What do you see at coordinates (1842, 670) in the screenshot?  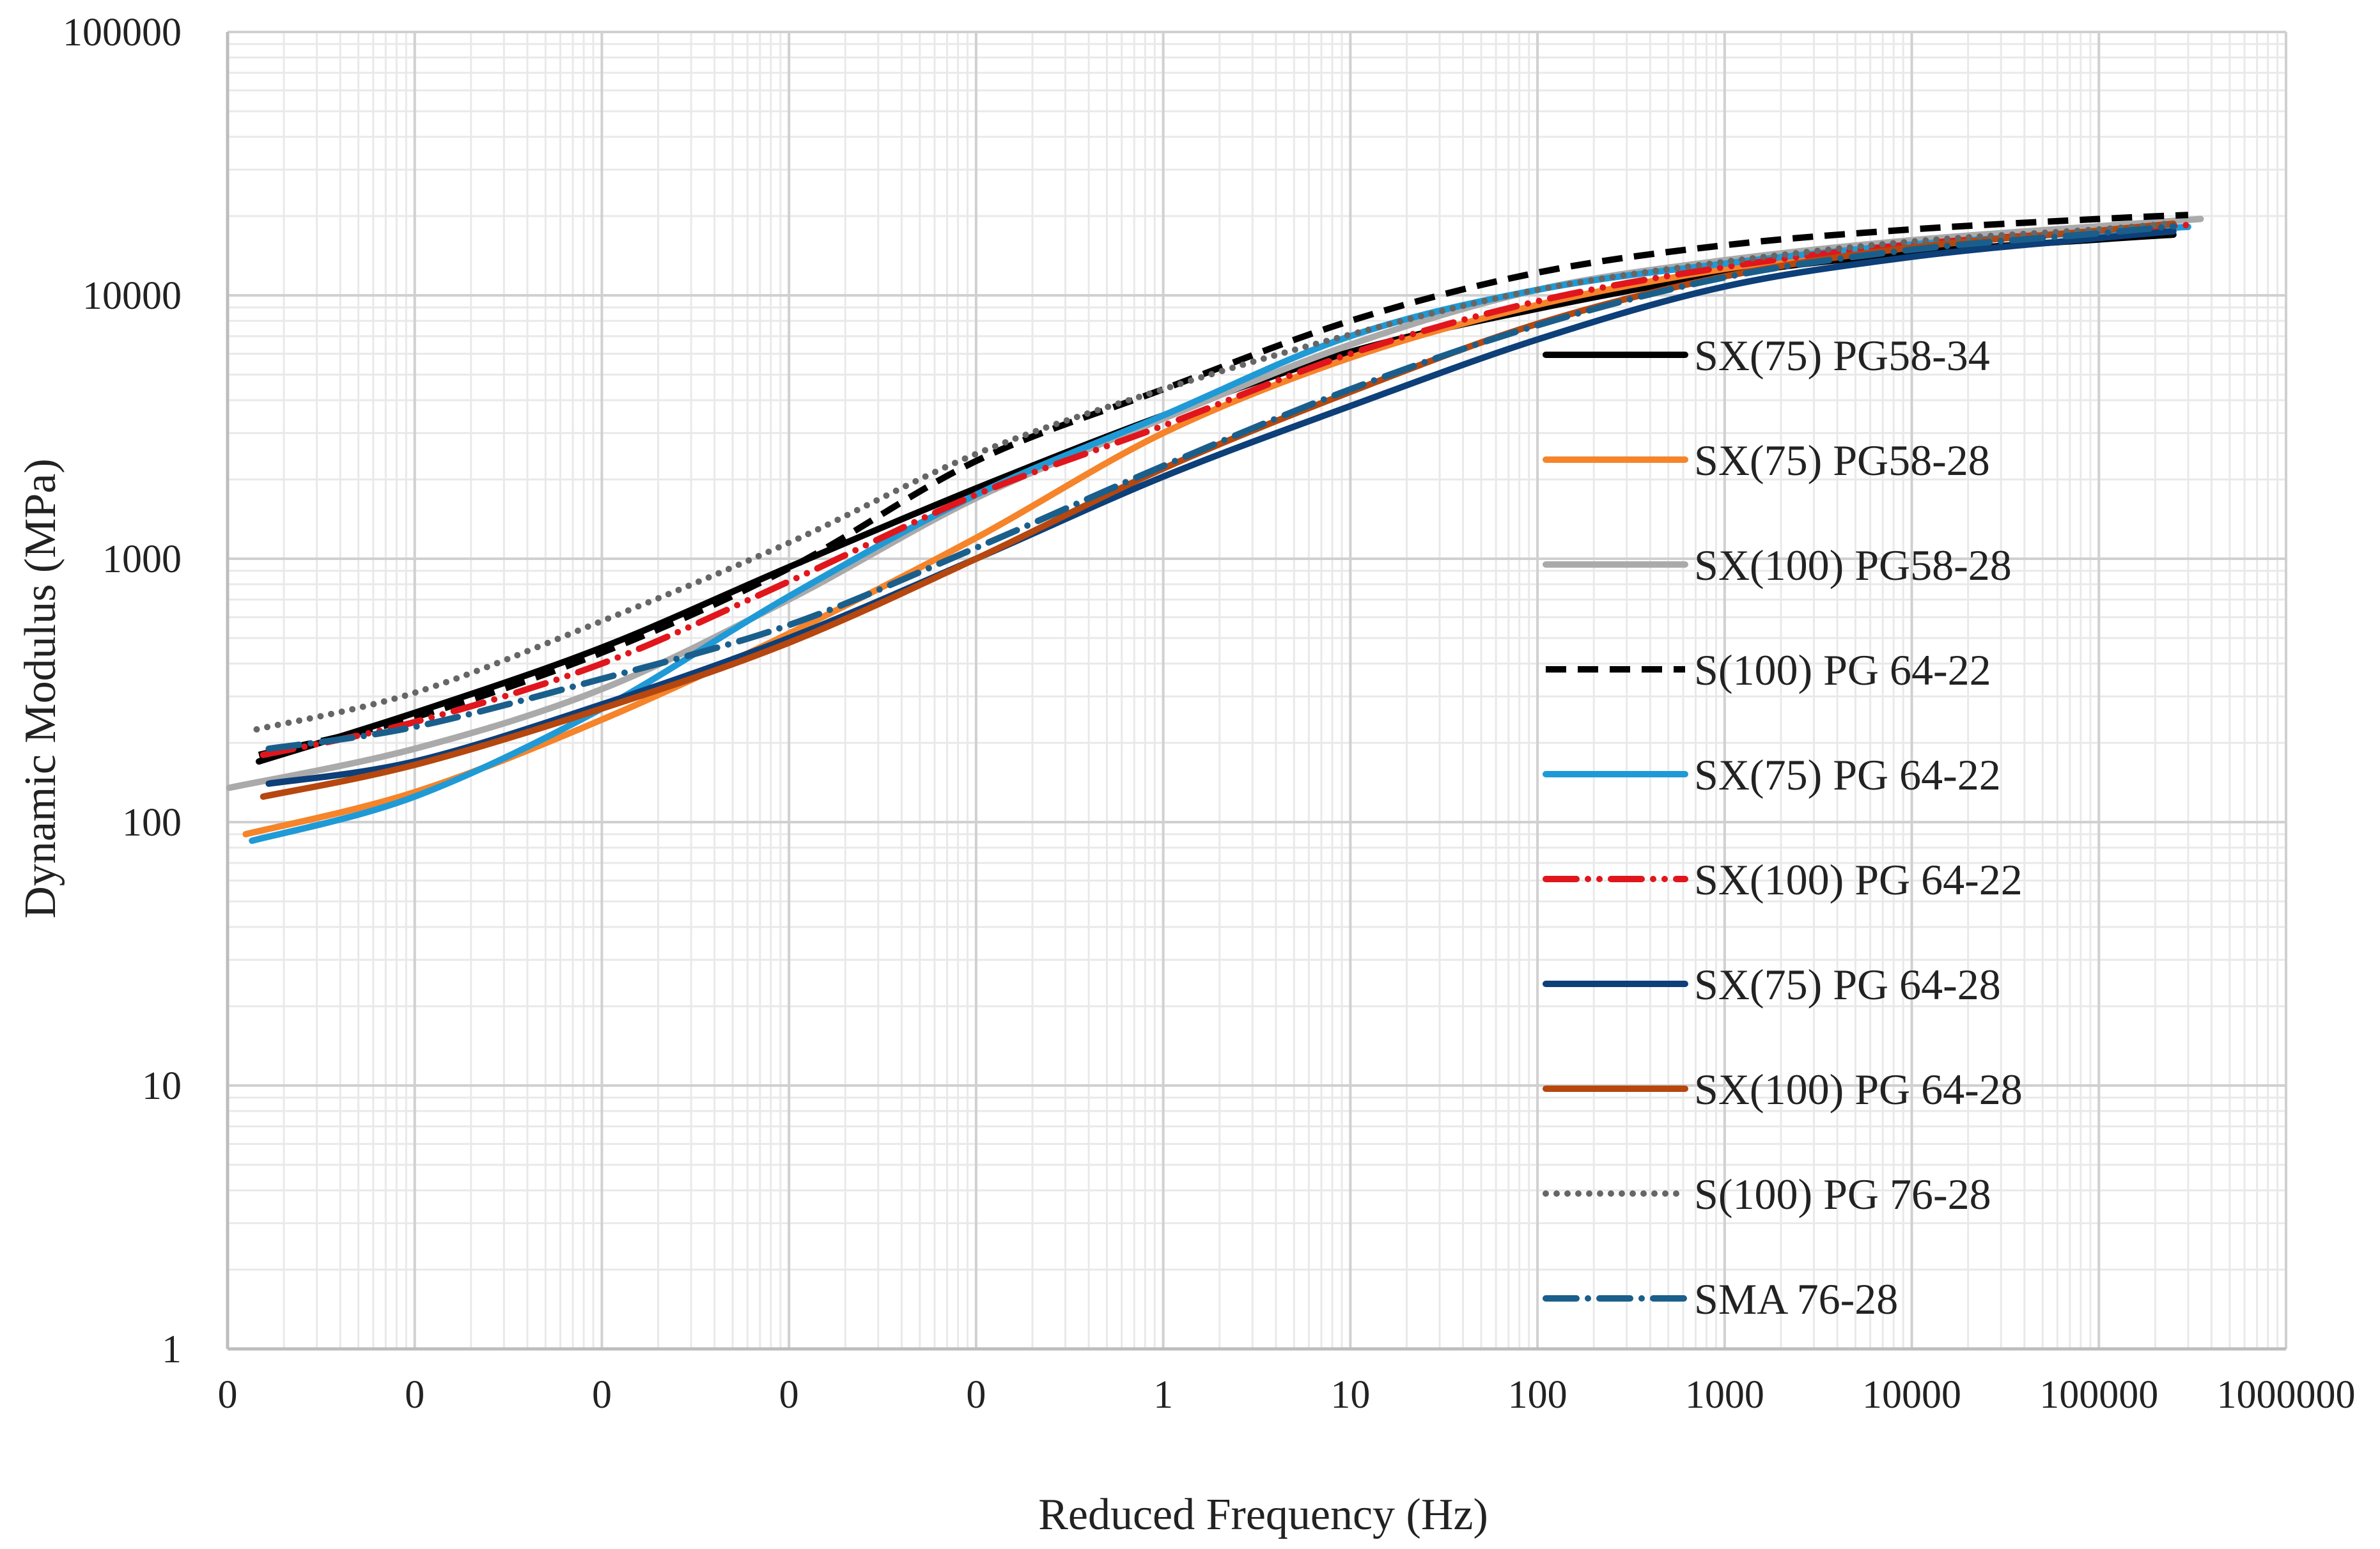 I see `legend-label-4: S(100) PG 64-22` at bounding box center [1842, 670].